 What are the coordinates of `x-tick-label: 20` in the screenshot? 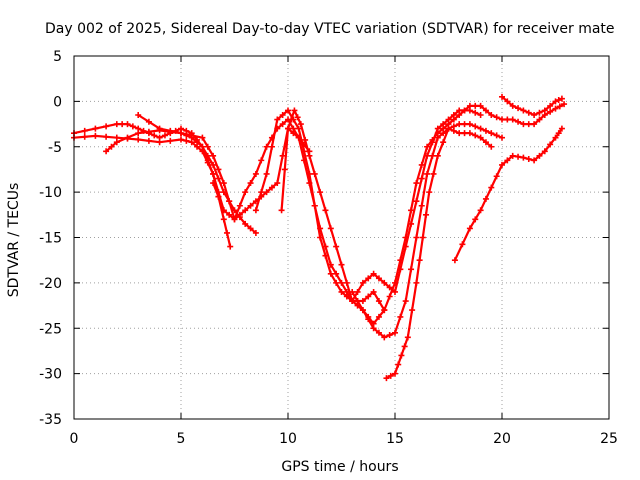 It's located at (502, 439).